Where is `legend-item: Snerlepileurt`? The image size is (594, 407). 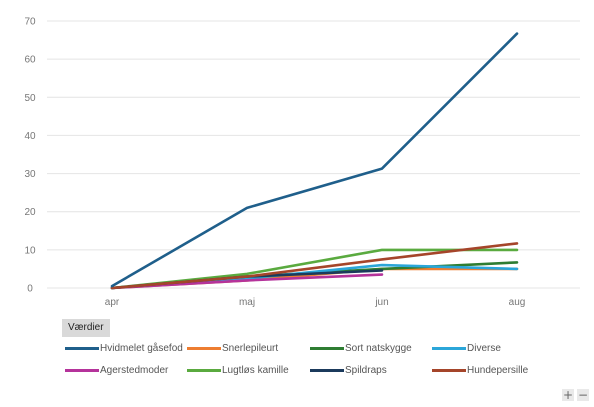
legend-item: Snerlepileurt is located at coordinates (232, 348).